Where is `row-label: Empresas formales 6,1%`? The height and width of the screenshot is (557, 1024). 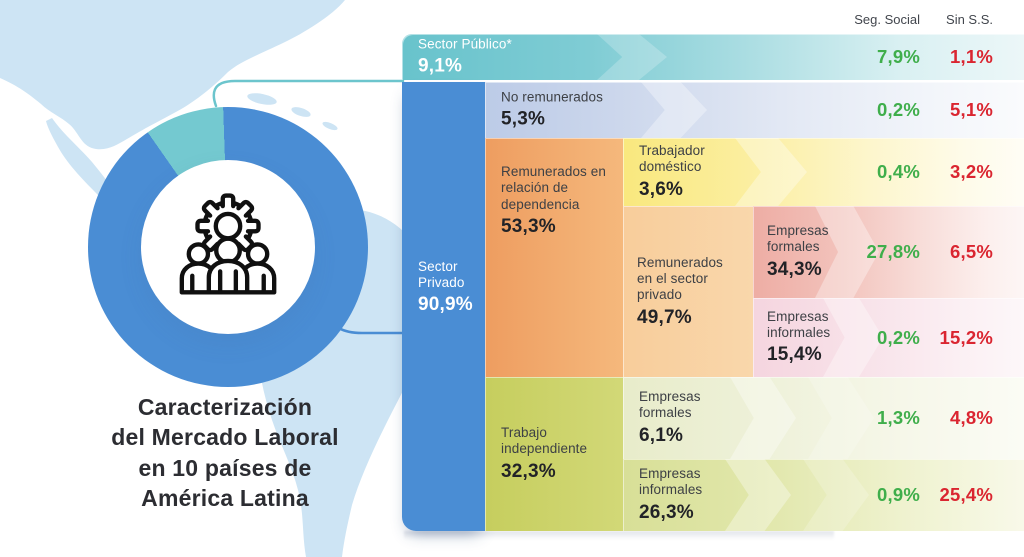 row-label: Empresas formales 6,1% is located at coordinates (670, 417).